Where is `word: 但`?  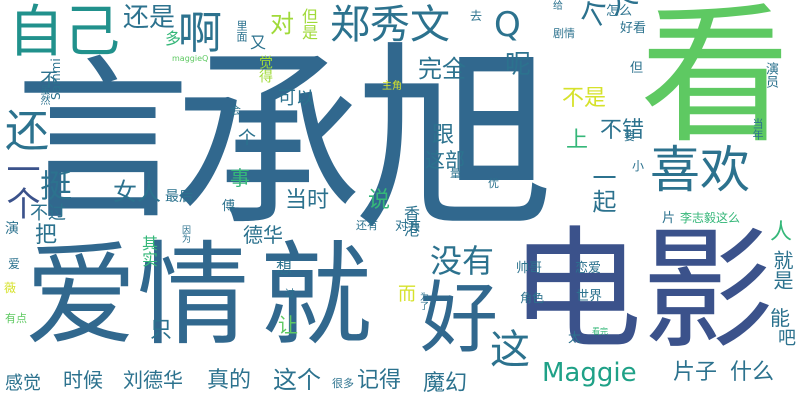
word: 但 is located at coordinates (637, 68).